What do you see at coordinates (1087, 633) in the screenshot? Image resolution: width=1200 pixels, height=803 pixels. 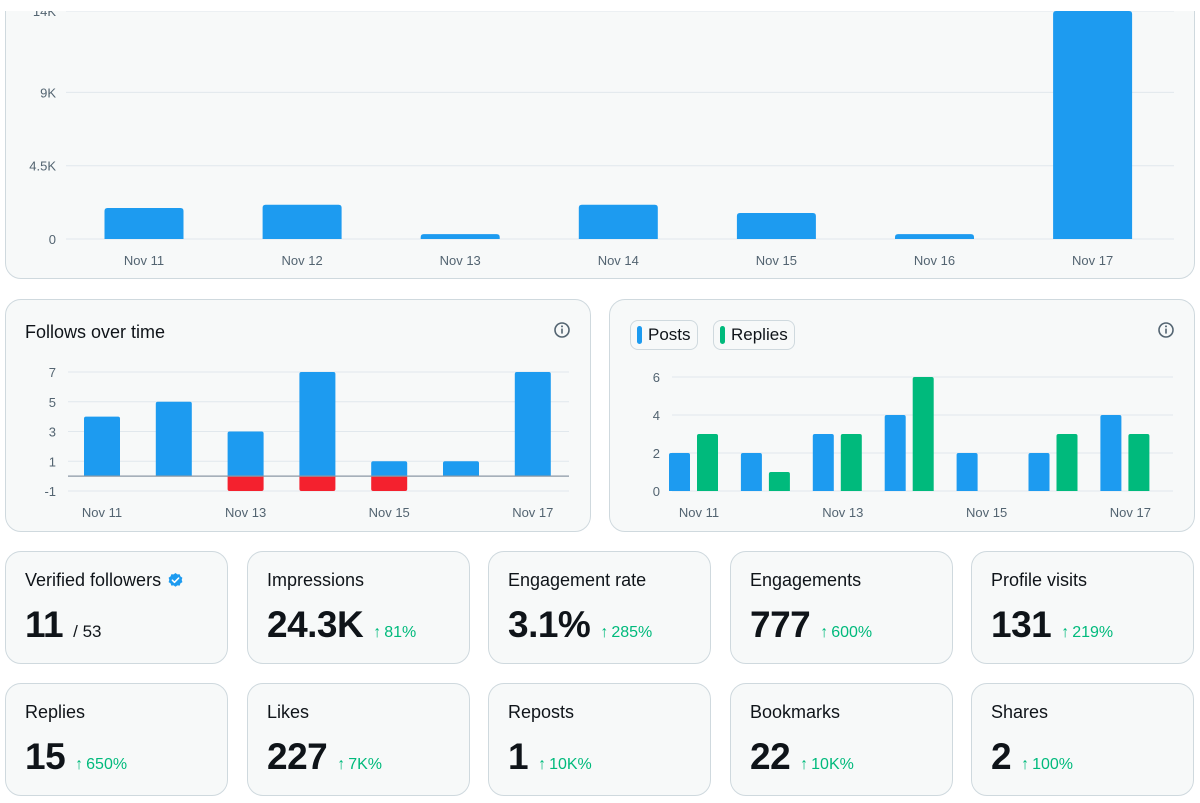 I see `stat-change: ↑ 219%` at bounding box center [1087, 633].